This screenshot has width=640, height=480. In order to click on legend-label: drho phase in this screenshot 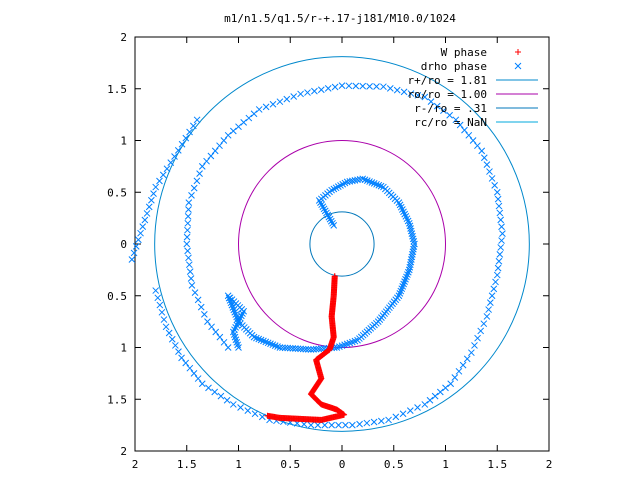, I will do `click(454, 66)`.